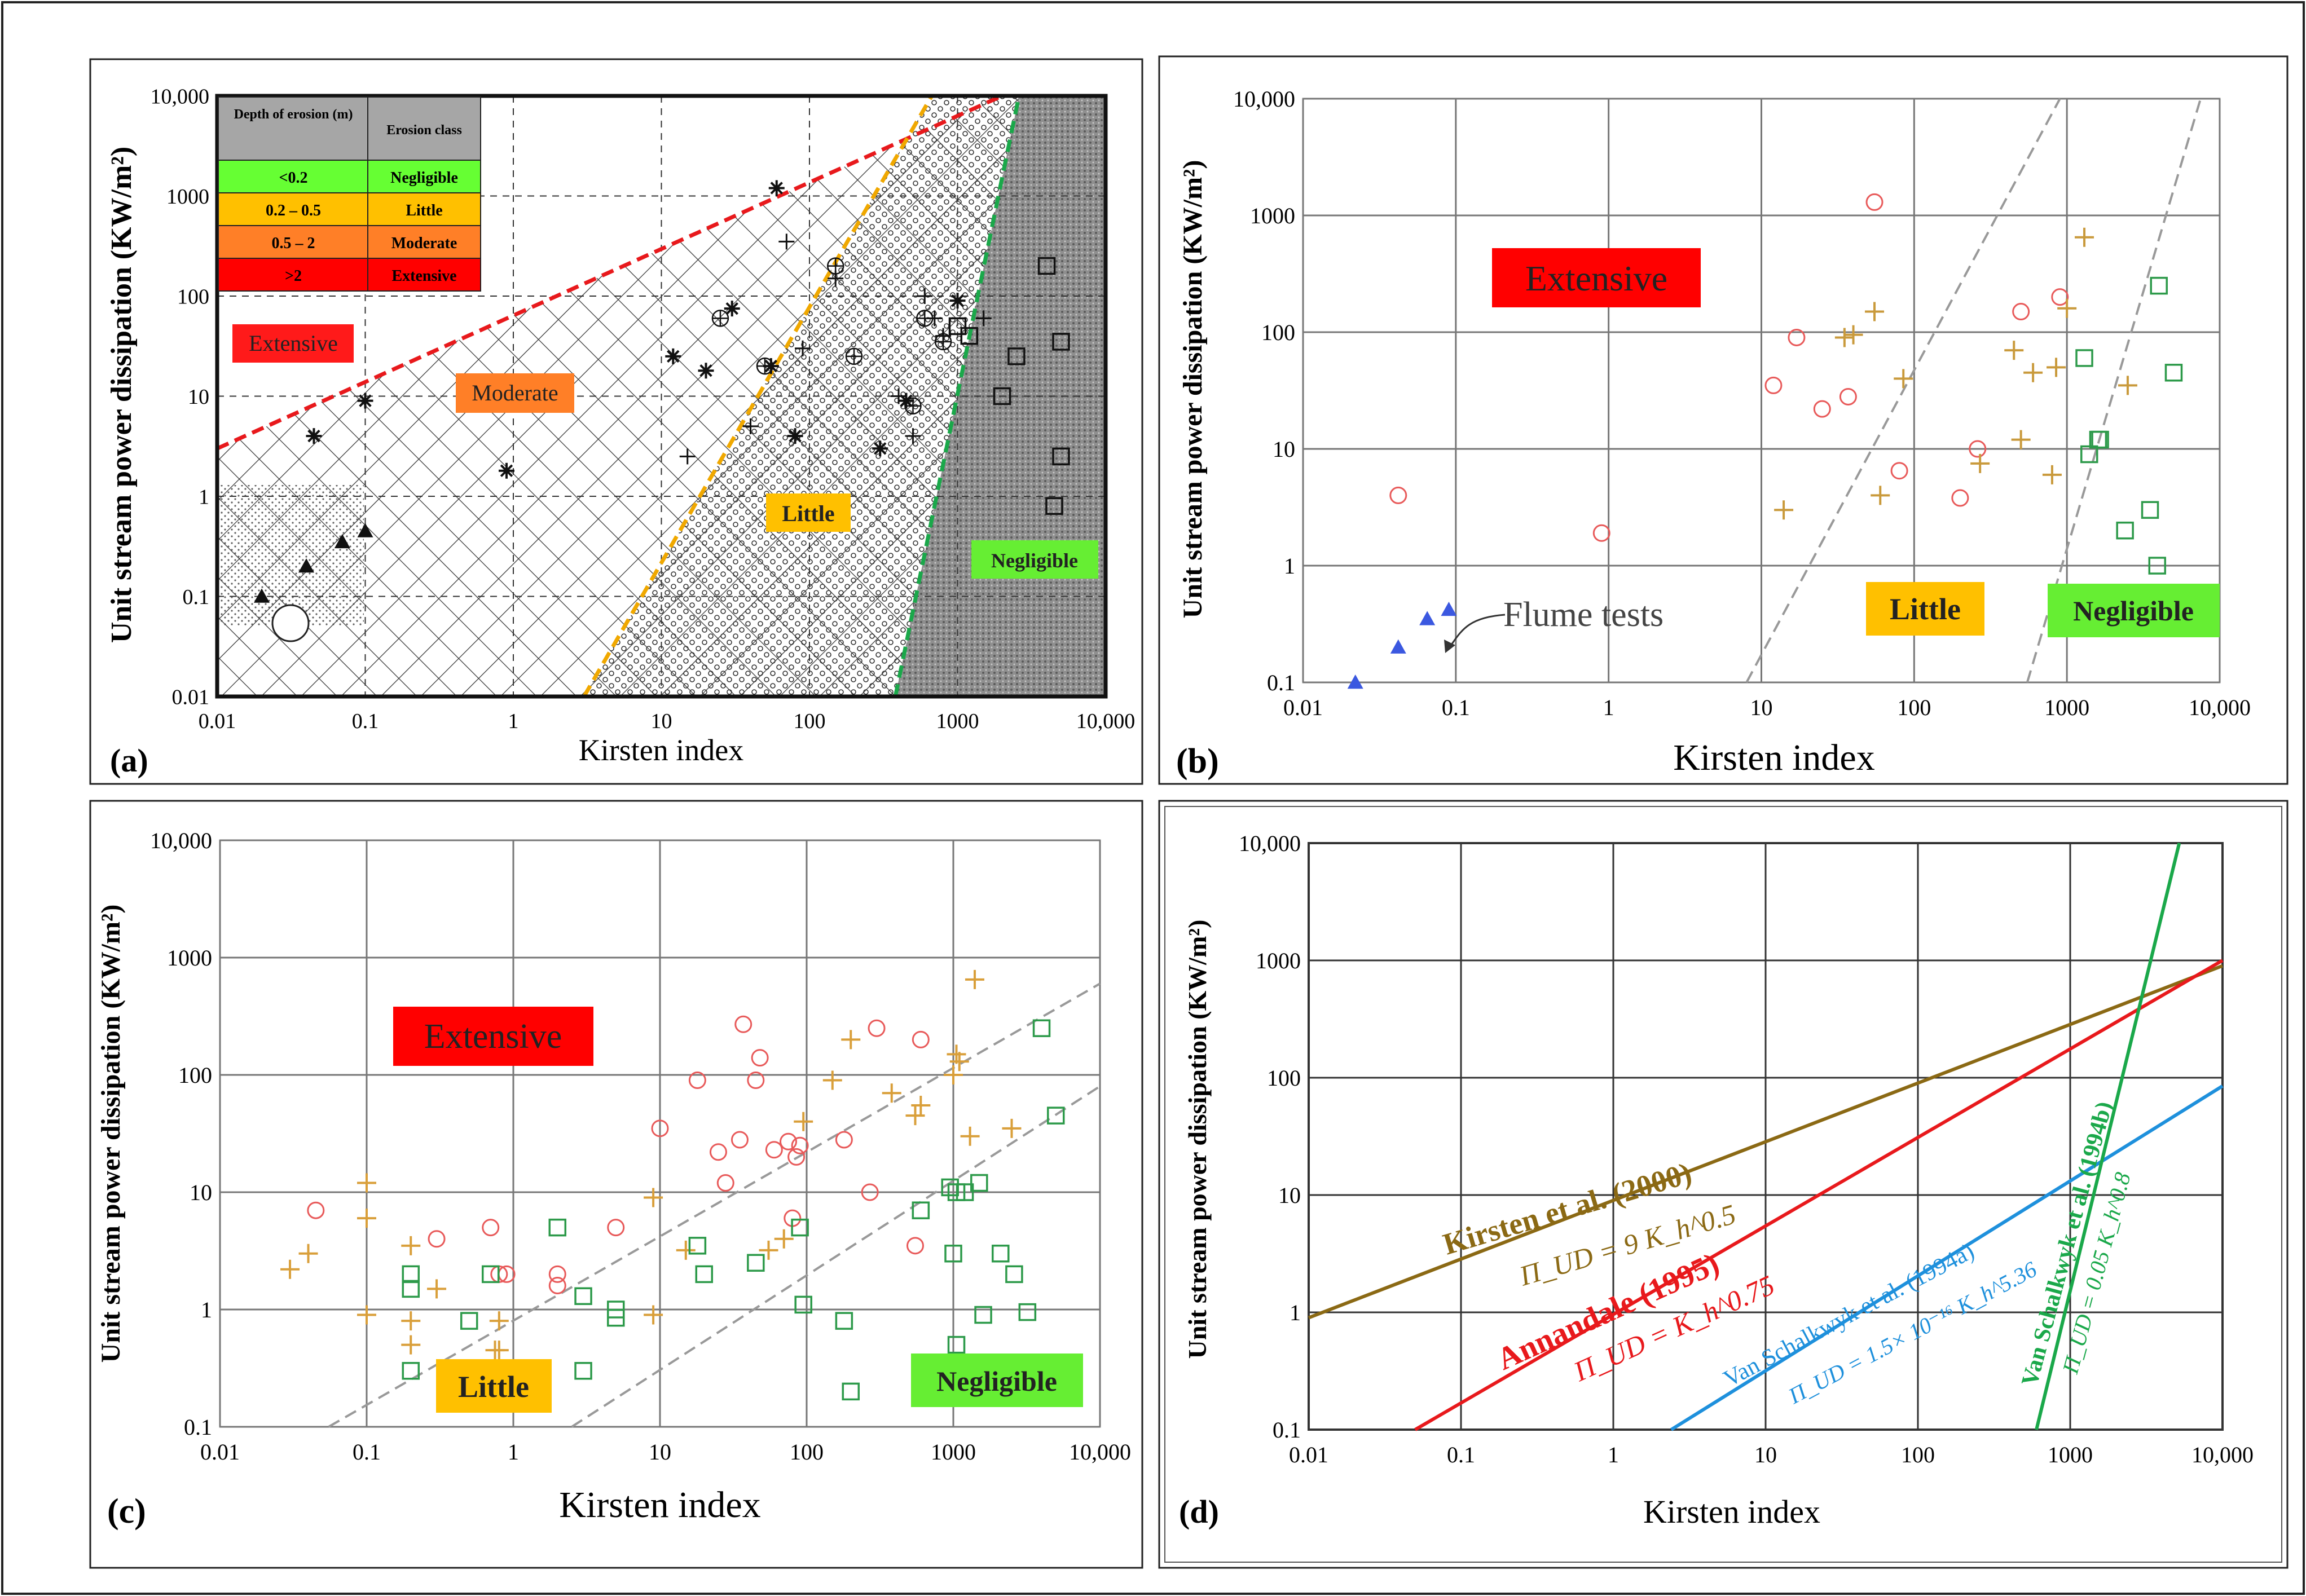  What do you see at coordinates (661, 721) in the screenshot?
I see `x-tick-label: 10` at bounding box center [661, 721].